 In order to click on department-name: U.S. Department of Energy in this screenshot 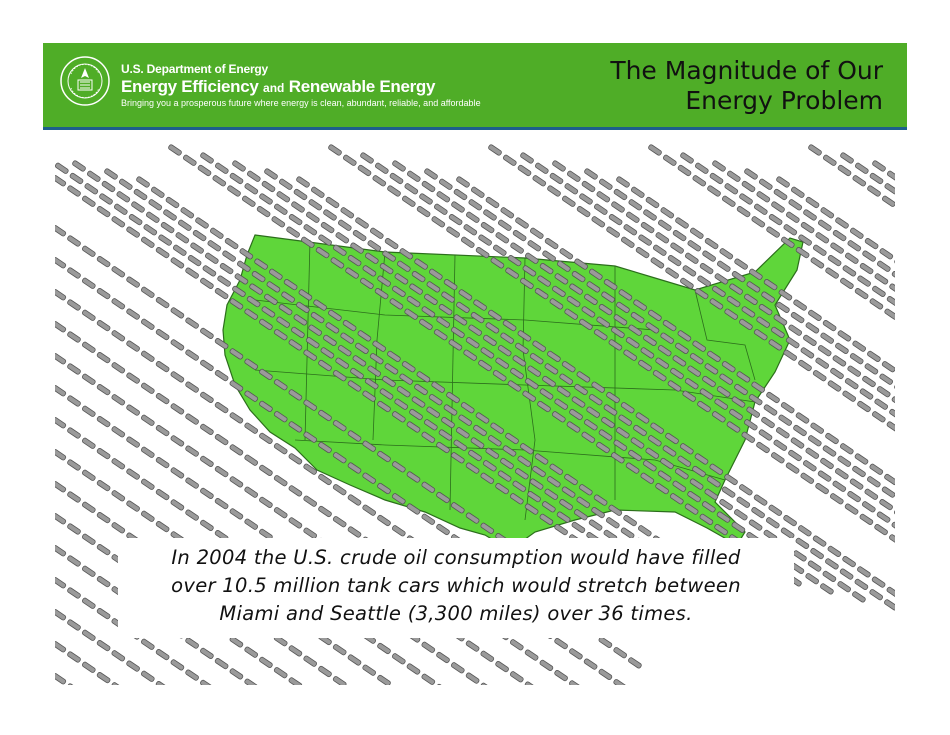, I will do `click(195, 69)`.